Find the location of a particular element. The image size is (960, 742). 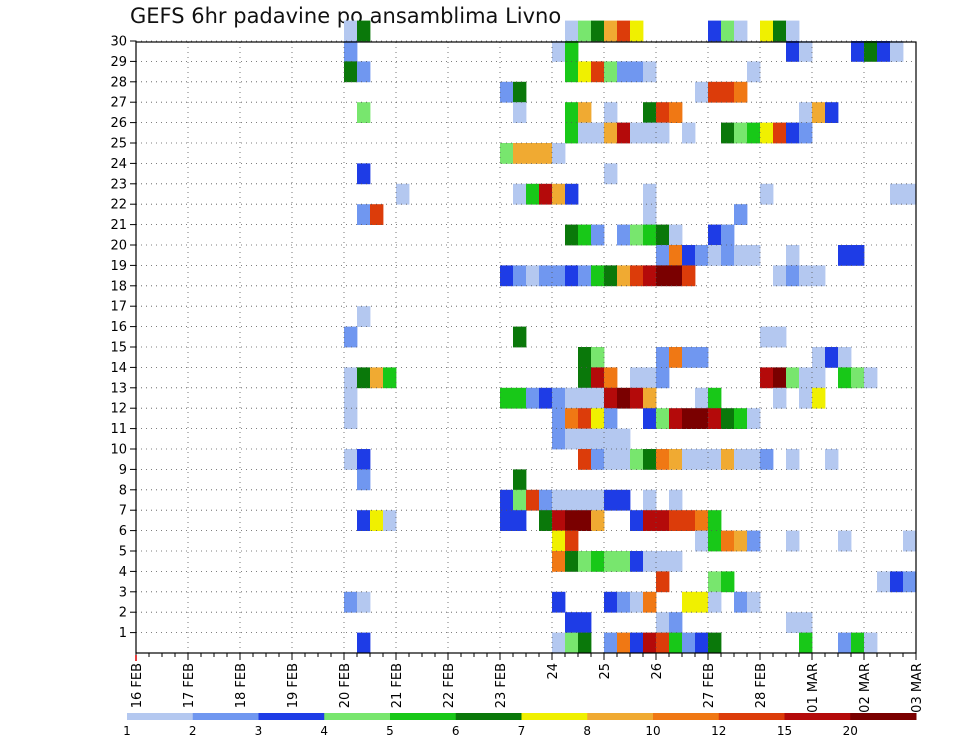

colorbar-label: 6 is located at coordinates (456, 731).